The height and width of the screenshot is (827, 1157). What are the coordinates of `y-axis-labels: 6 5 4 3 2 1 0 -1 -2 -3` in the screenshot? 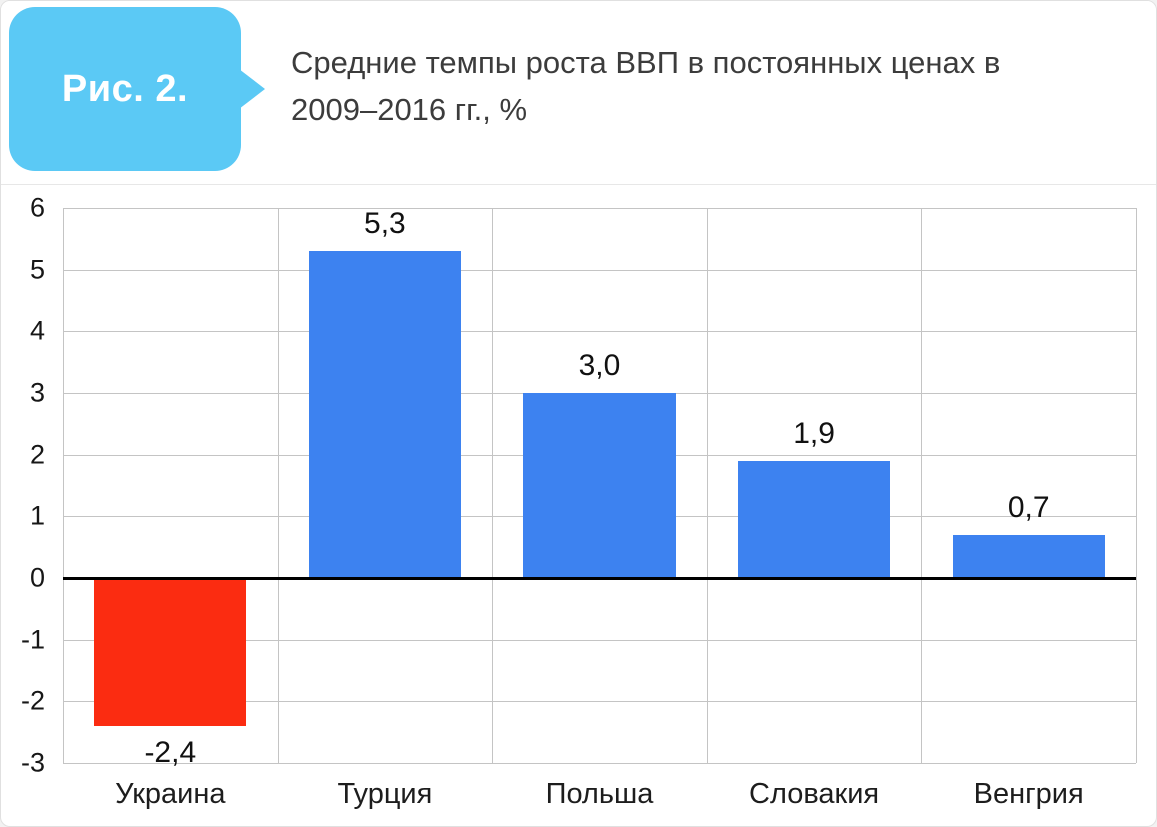 It's located at (25, 485).